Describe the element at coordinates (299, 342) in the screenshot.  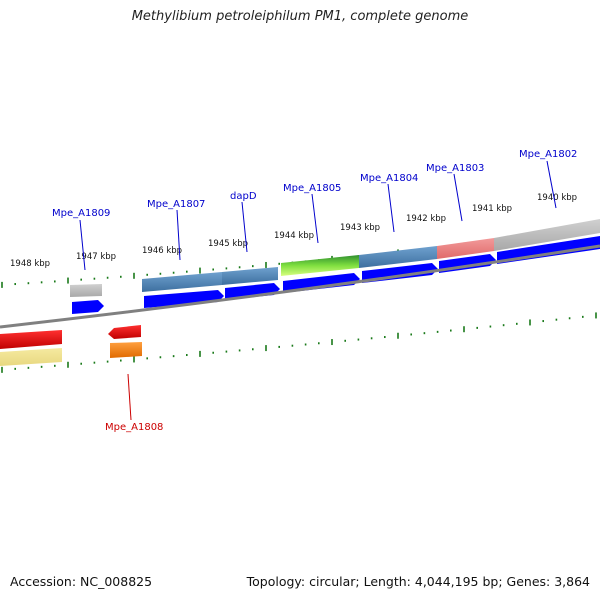
I see `lower-scale-ticks` at that location.